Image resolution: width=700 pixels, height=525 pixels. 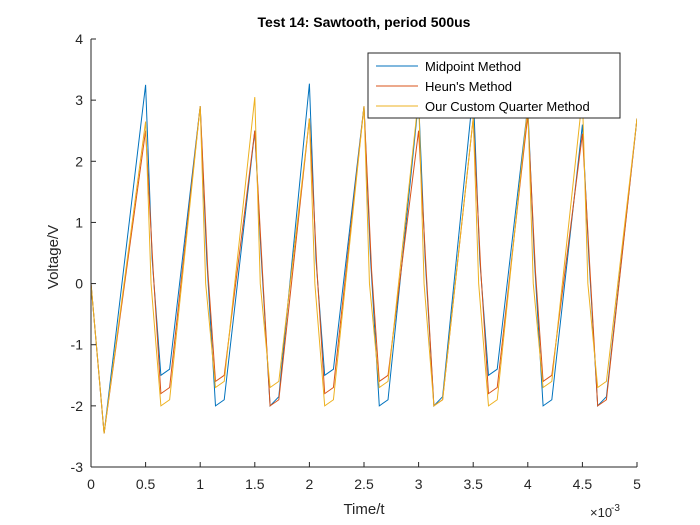 I want to click on legend-label-3: Our Custom Quarter Method, so click(x=507, y=106).